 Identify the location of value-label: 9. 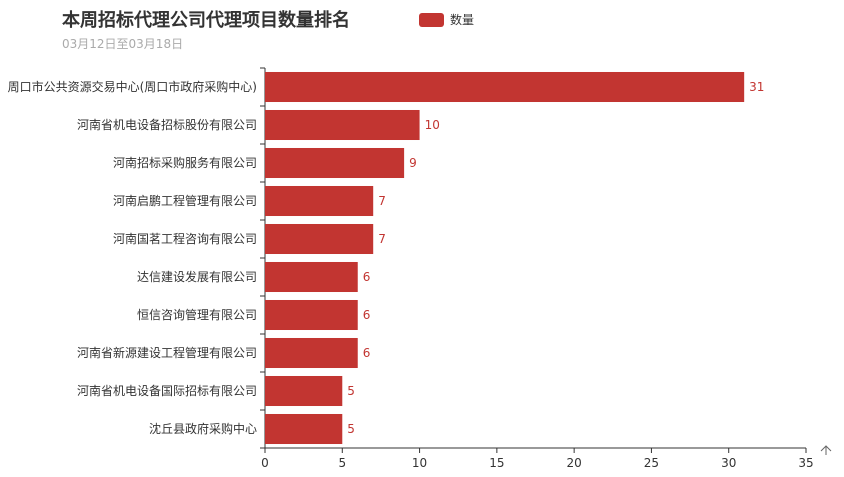
(413, 163).